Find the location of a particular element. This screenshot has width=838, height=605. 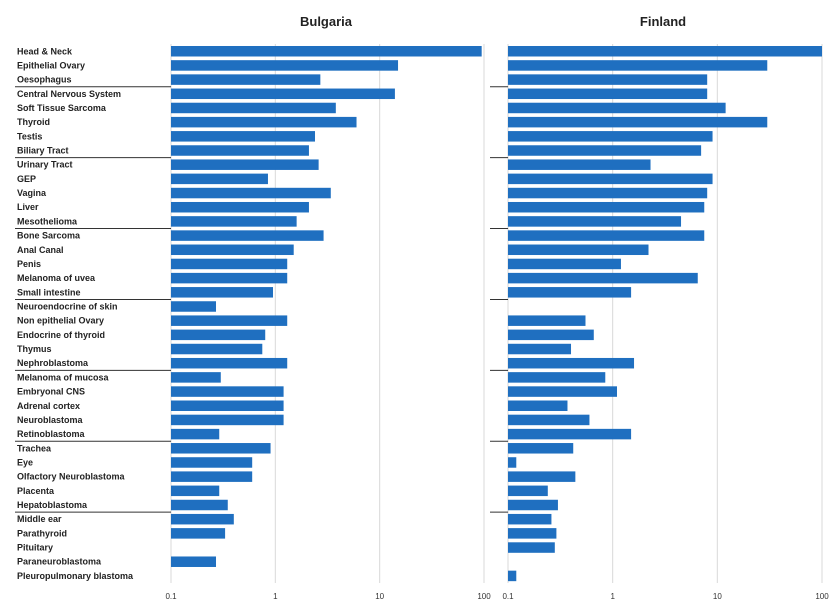

row-label: Paraneuroblastoma is located at coordinates (59, 562).